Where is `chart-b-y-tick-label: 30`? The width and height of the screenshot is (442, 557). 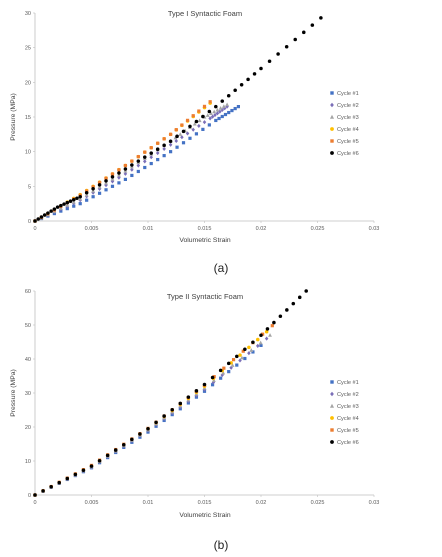
chart-b-y-tick-label: 30 is located at coordinates (28, 394).